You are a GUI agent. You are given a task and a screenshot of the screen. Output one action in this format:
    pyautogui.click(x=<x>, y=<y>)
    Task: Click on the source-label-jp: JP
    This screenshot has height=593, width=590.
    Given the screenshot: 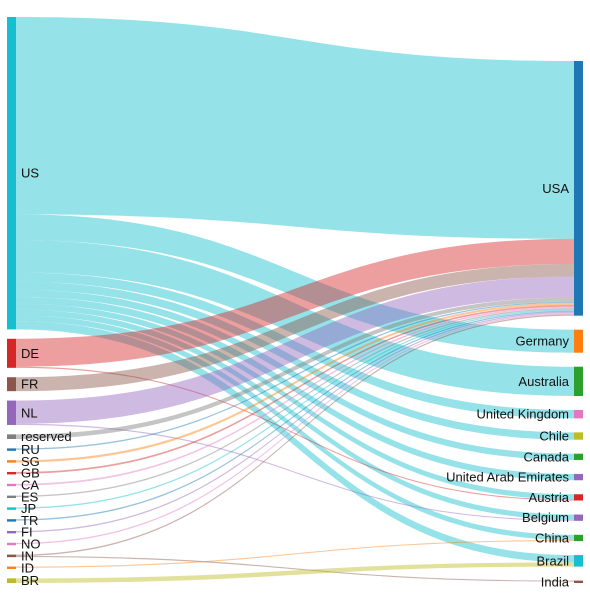 What is the action you would take?
    pyautogui.click(x=28, y=508)
    